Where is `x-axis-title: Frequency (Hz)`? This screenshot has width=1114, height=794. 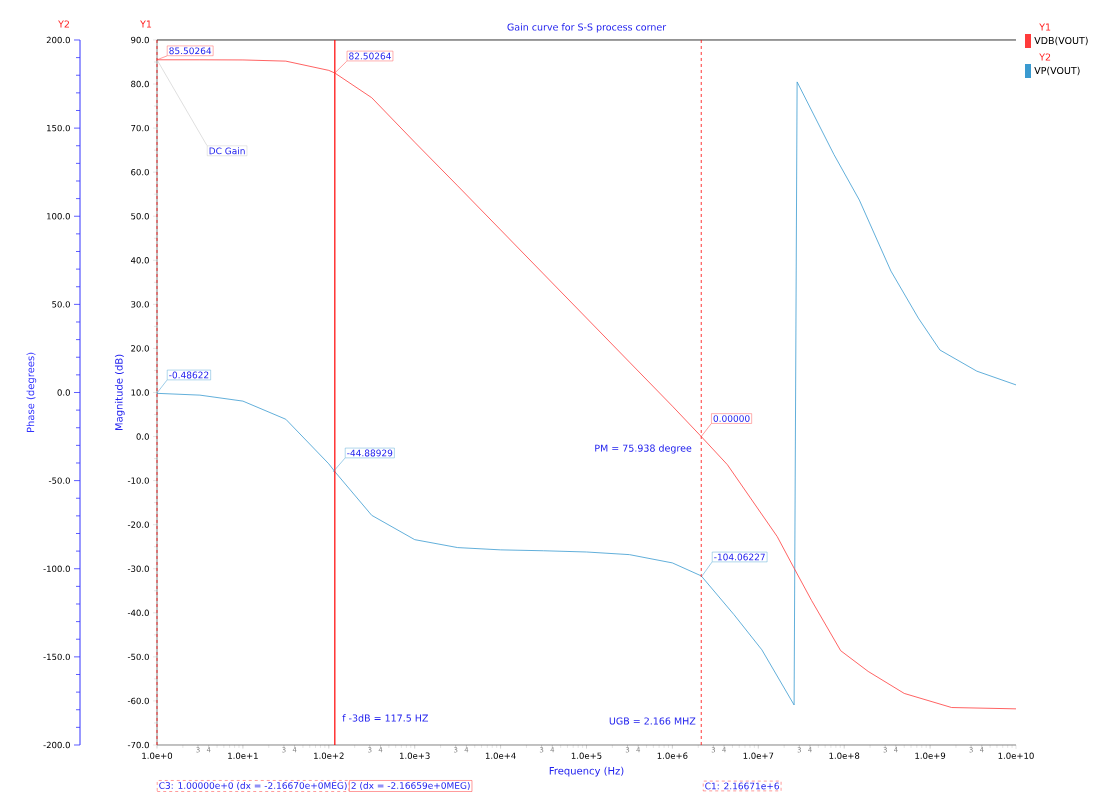 x-axis-title: Frequency (Hz) is located at coordinates (586, 771).